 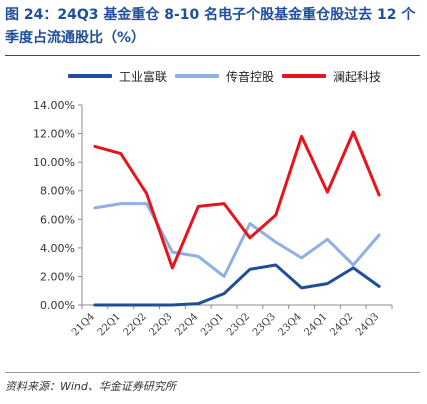 I want to click on x-tick-label: 22Q3, so click(x=160, y=324).